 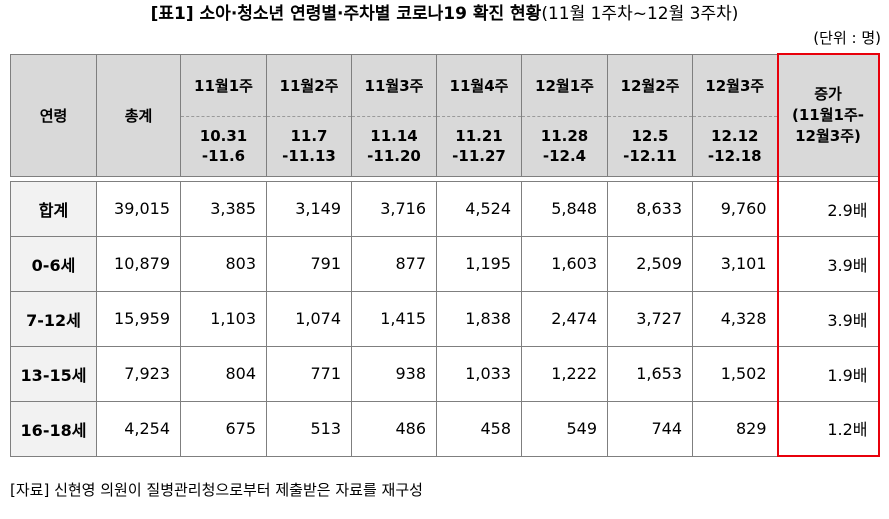 What do you see at coordinates (564, 428) in the screenshot?
I see `row-weekly-value: 549` at bounding box center [564, 428].